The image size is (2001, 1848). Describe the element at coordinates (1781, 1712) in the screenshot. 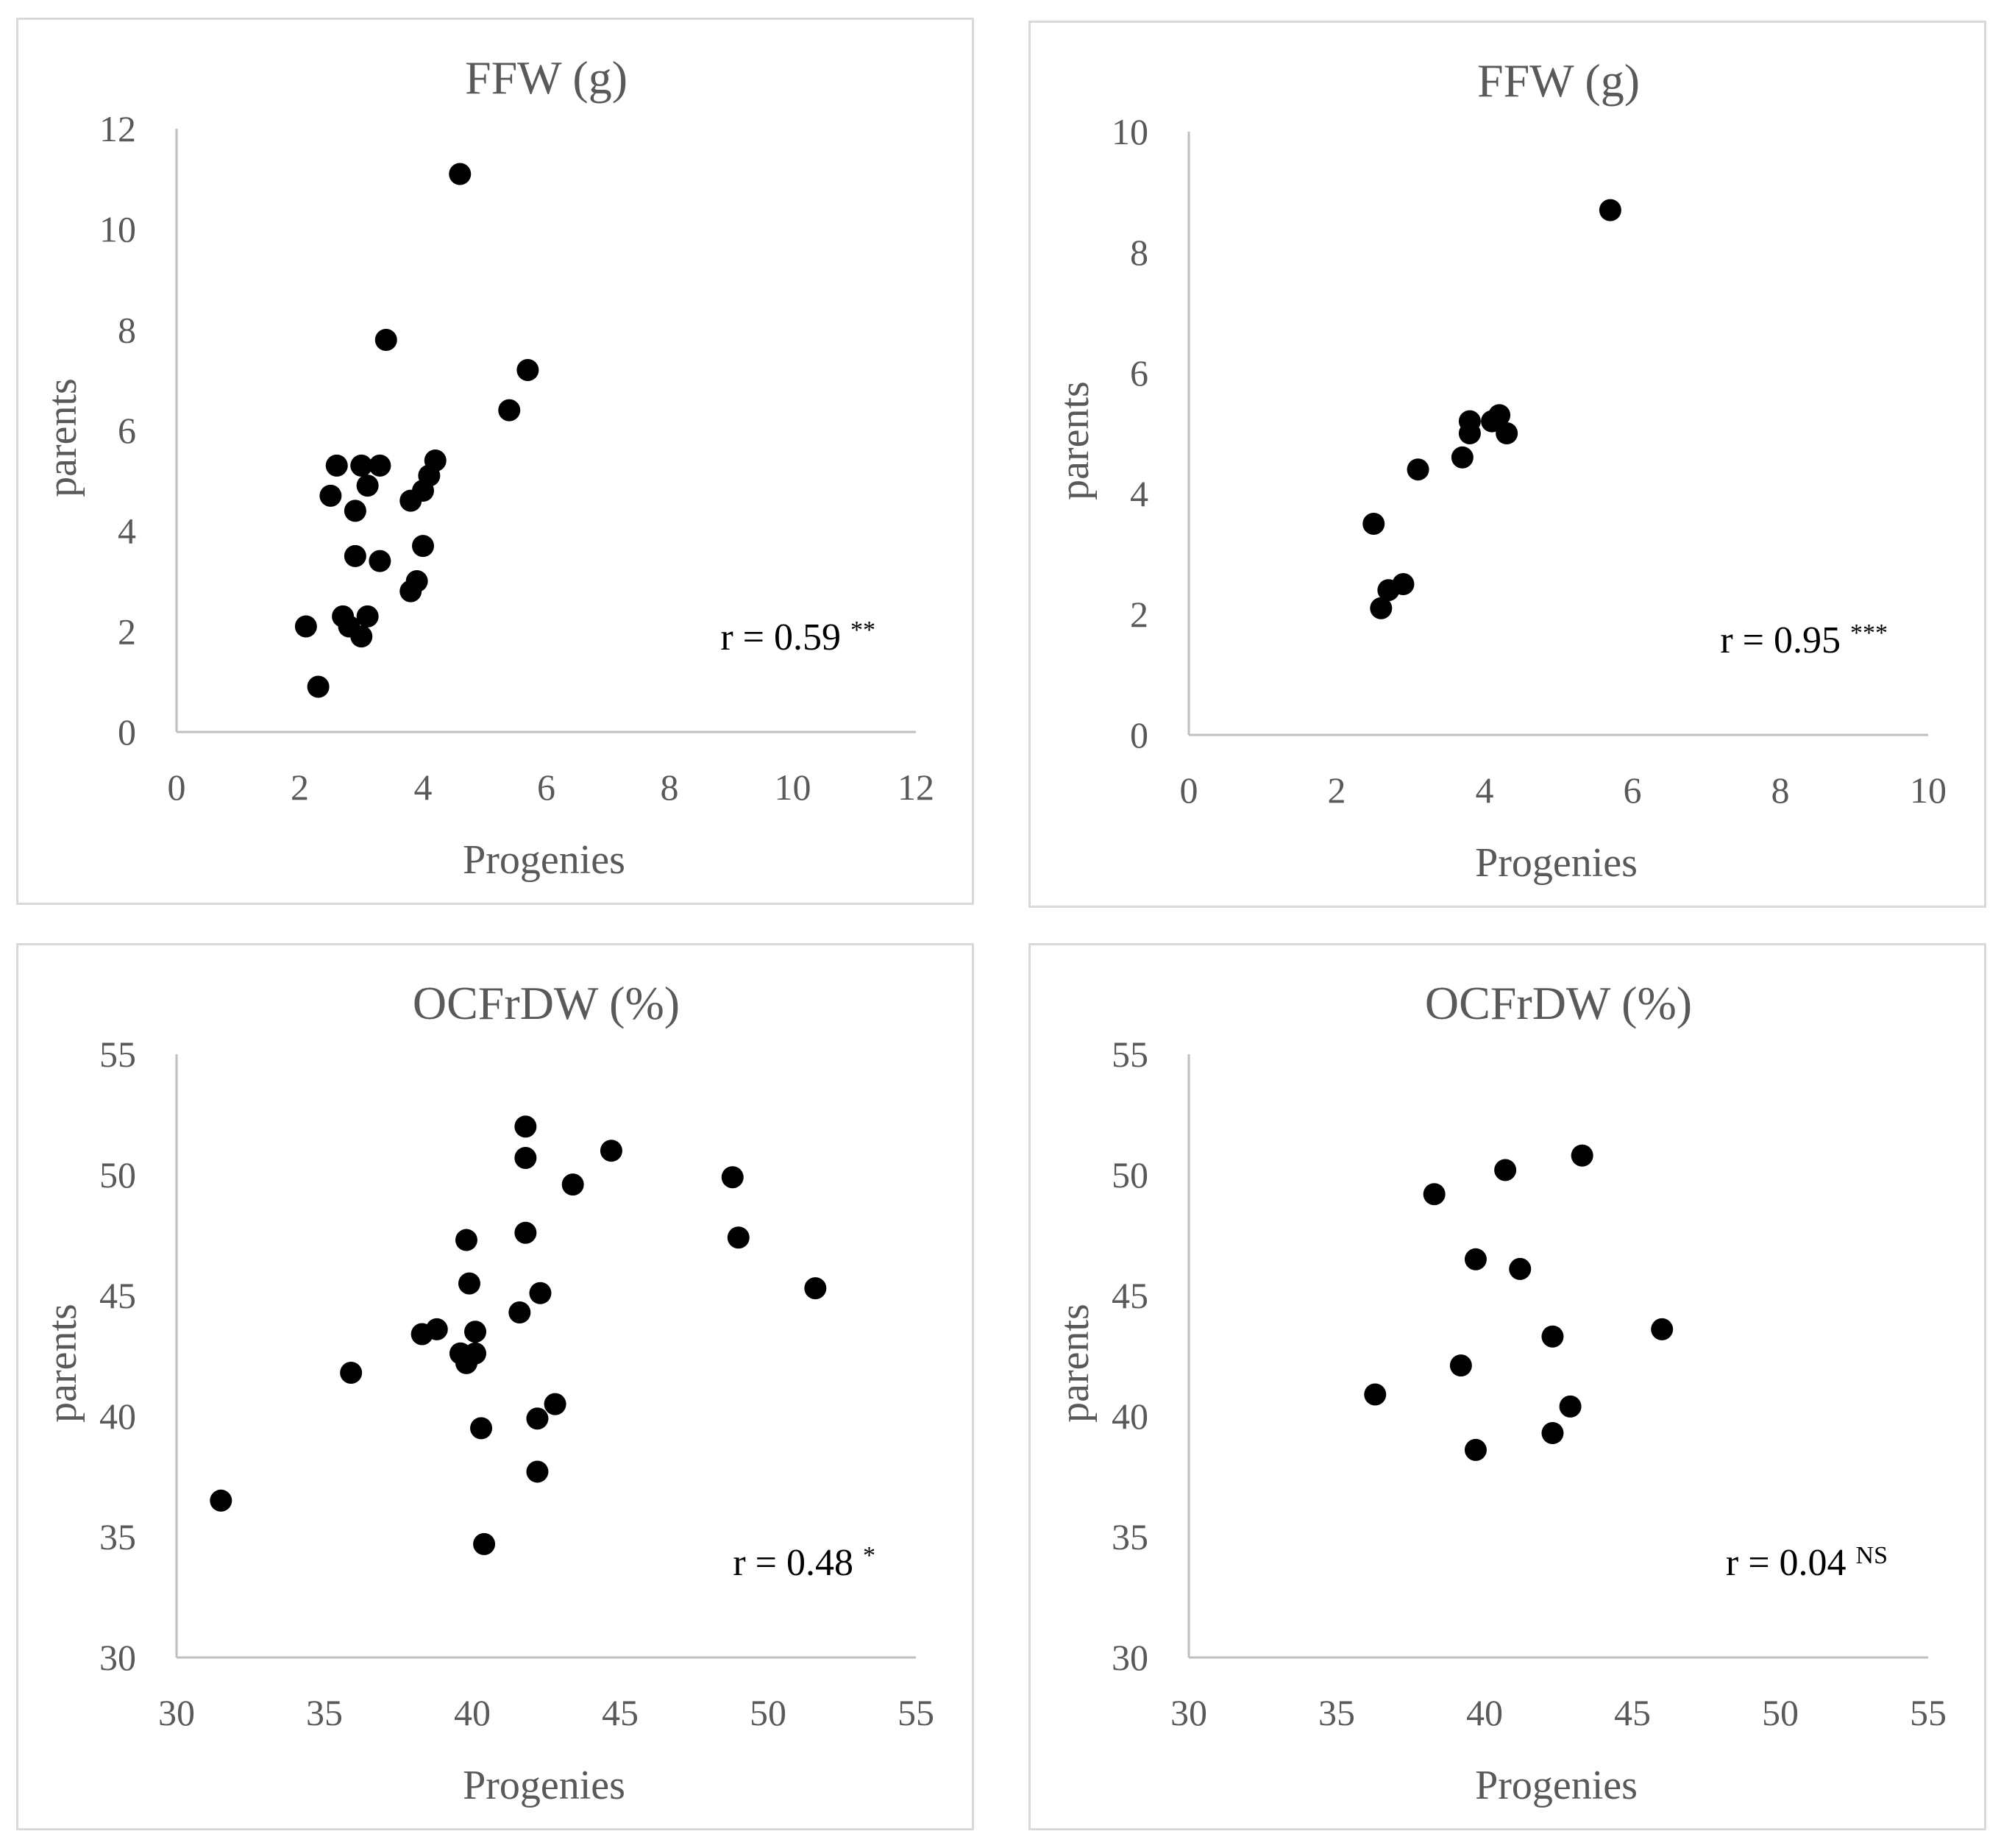

I see `x-tick-label: 50` at that location.